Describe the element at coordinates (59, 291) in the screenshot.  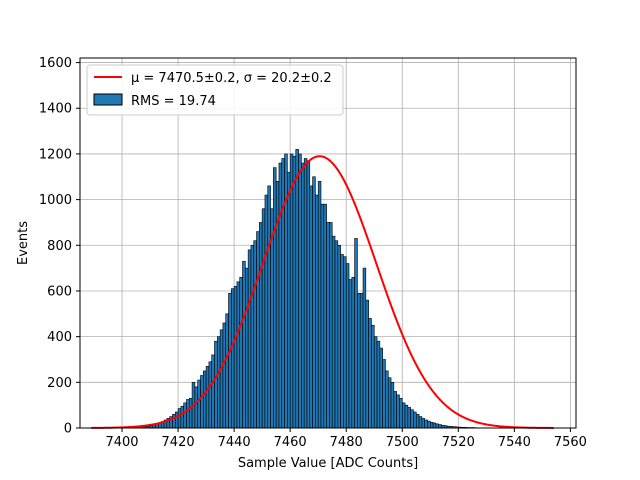
I see `y-tick-label: 600` at that location.